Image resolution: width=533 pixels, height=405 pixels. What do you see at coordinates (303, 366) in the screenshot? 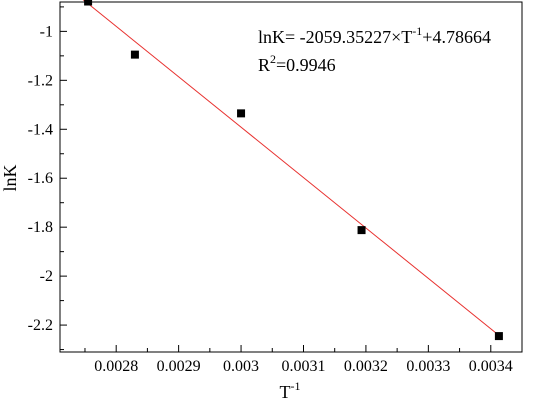
I see `x-tick-label: 0.0031` at bounding box center [303, 366].